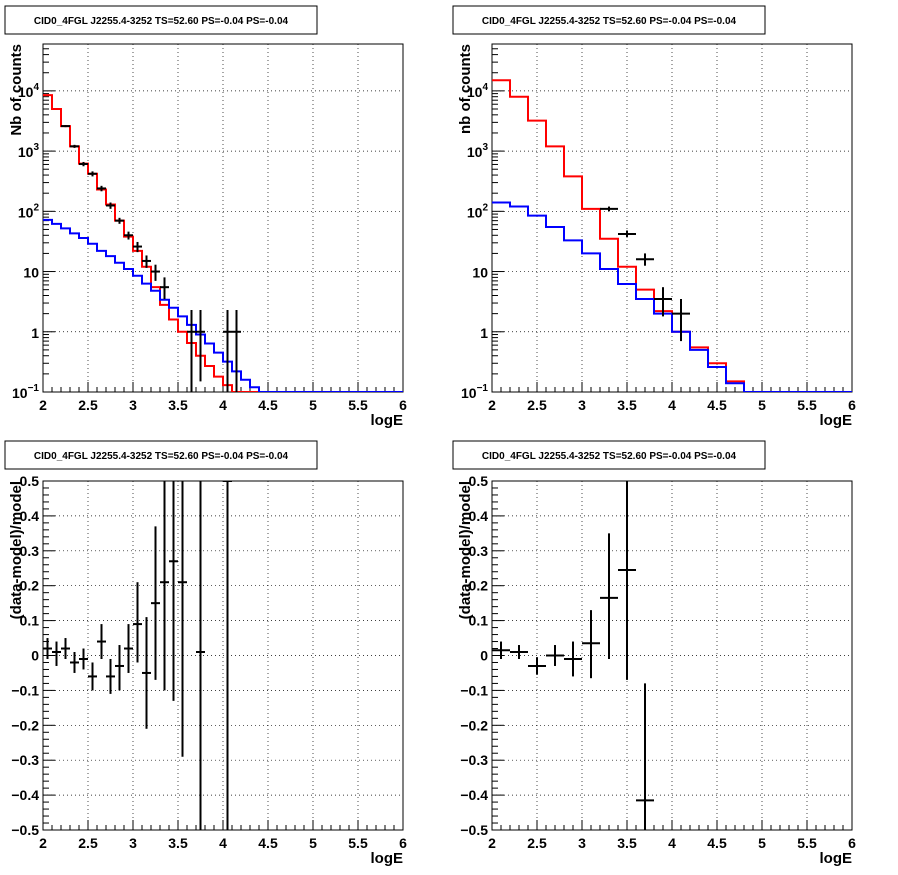 The image size is (898, 875). I want to click on y-tick-label: 0.4, so click(479, 516).